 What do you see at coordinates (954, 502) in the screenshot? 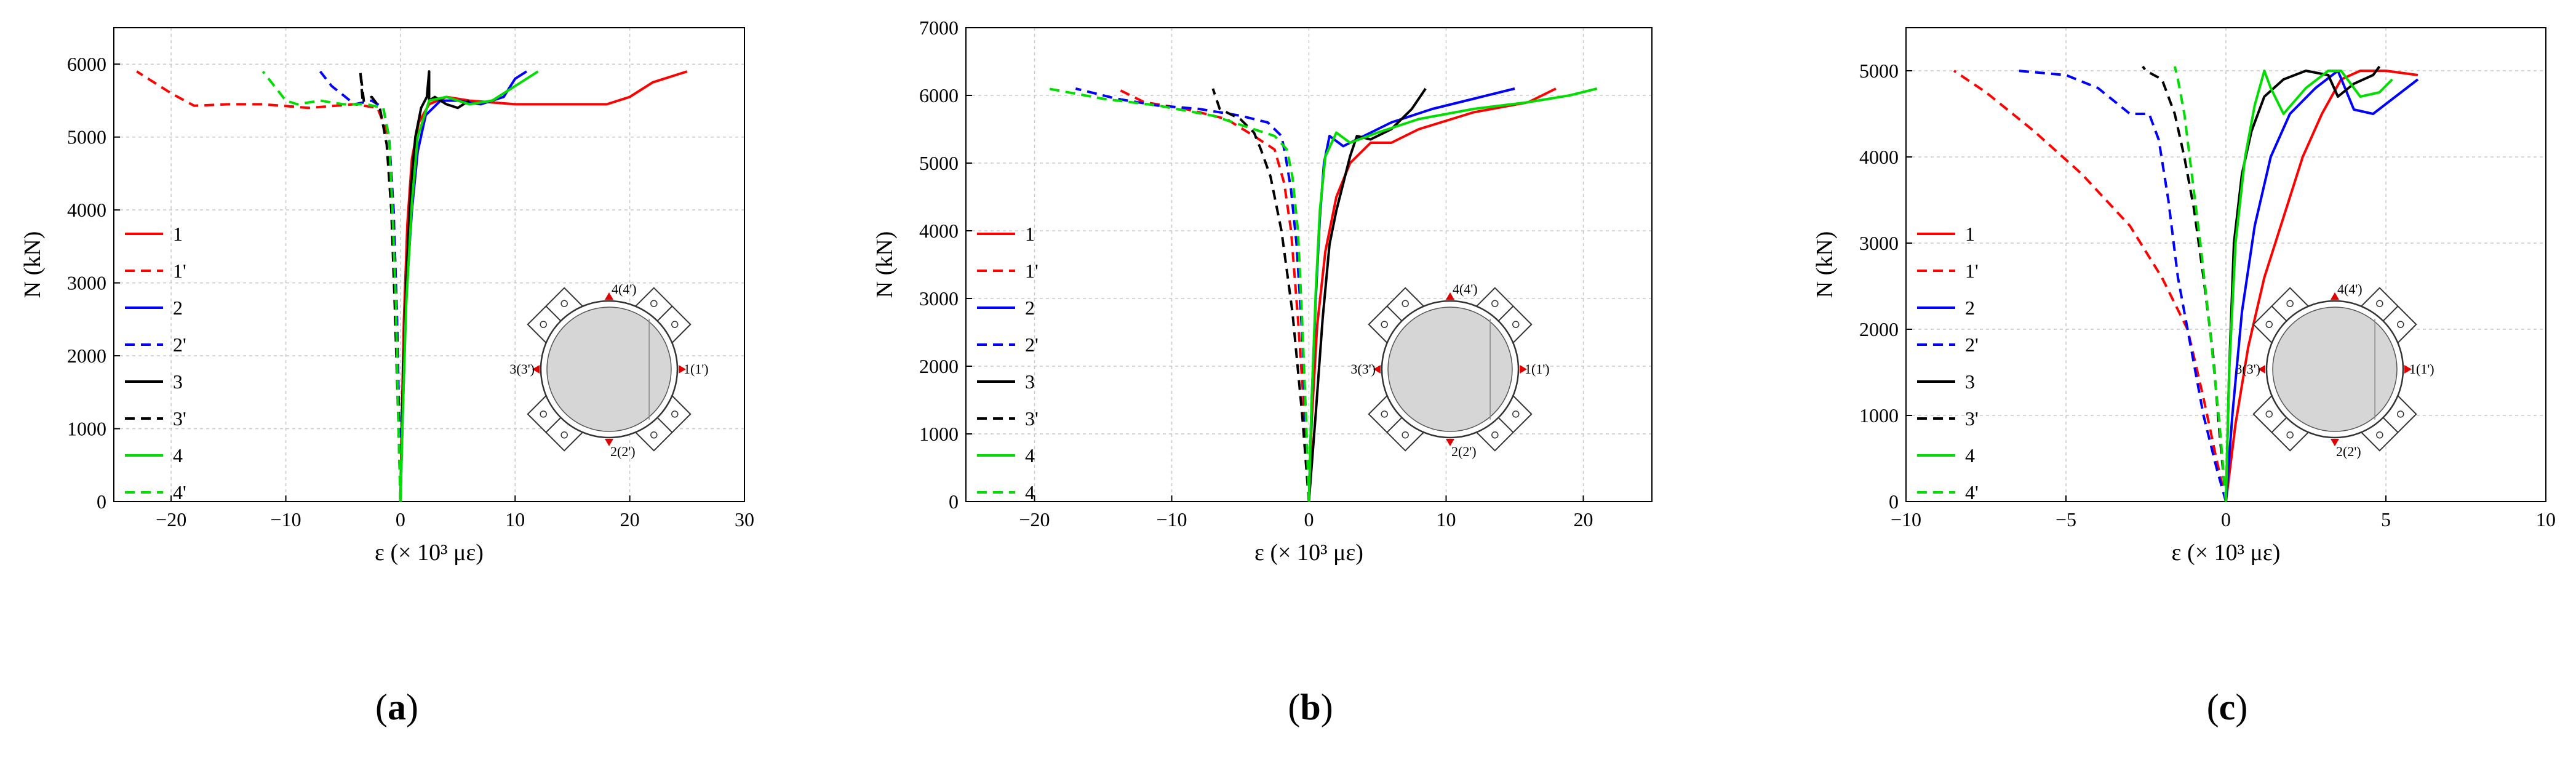
I see `y-tick-label: 0` at bounding box center [954, 502].